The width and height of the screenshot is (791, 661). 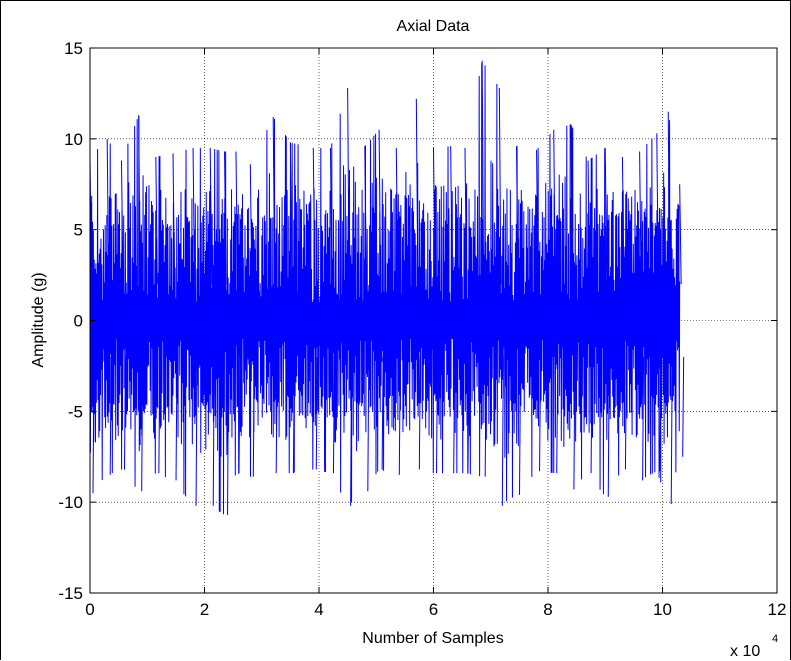 What do you see at coordinates (318, 609) in the screenshot?
I see `x-tick-label: 4` at bounding box center [318, 609].